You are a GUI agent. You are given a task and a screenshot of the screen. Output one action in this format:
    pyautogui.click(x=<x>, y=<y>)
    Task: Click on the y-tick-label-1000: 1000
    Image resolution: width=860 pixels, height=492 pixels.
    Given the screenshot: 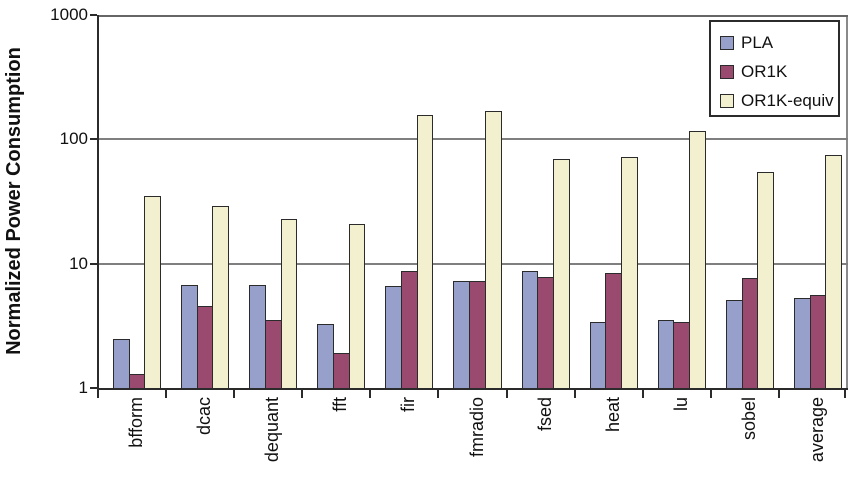 What is the action you would take?
    pyautogui.click(x=69, y=14)
    